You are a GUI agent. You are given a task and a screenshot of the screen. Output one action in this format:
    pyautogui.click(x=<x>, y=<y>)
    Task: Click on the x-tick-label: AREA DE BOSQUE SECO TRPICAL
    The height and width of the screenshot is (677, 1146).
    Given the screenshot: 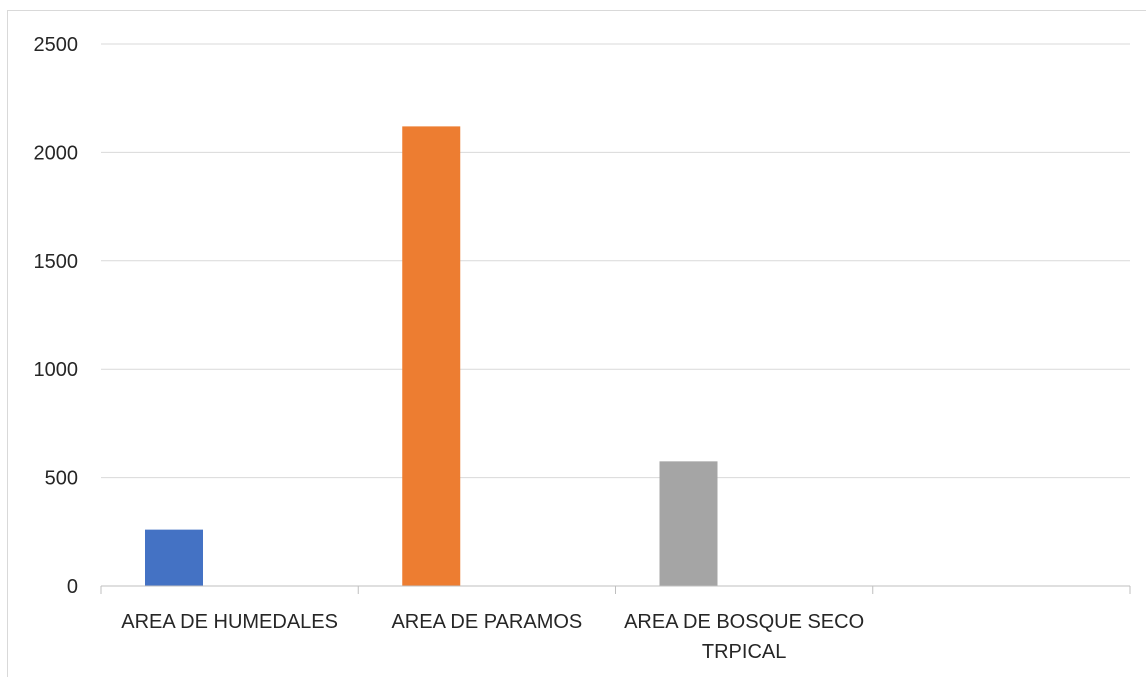 What is the action you would take?
    pyautogui.click(x=744, y=637)
    